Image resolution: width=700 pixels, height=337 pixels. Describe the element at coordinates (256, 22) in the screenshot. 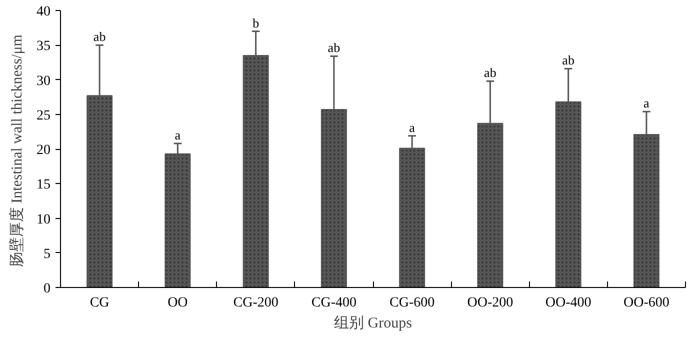

I see `annotation: b` at that location.